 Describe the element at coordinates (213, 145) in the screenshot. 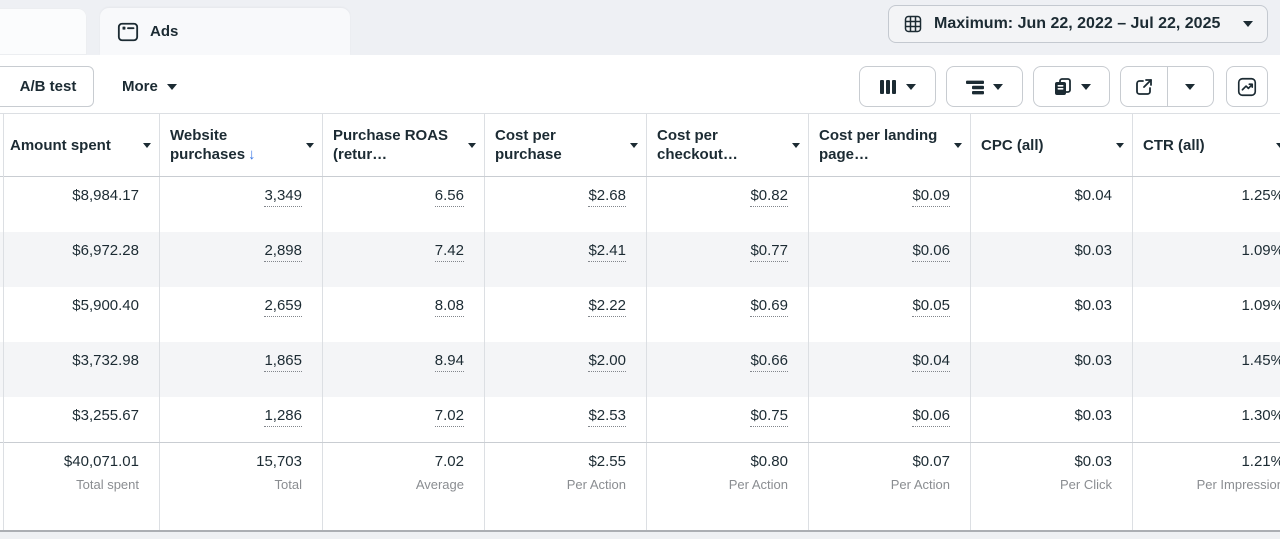

I see `column-label: Website purchases ↓` at that location.